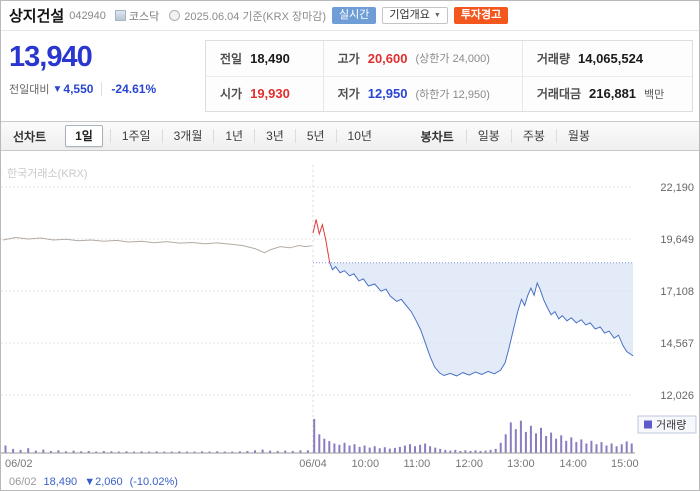 The image size is (700, 491). What do you see at coordinates (187, 136) in the screenshot?
I see `tab-3month: 3개월` at bounding box center [187, 136].